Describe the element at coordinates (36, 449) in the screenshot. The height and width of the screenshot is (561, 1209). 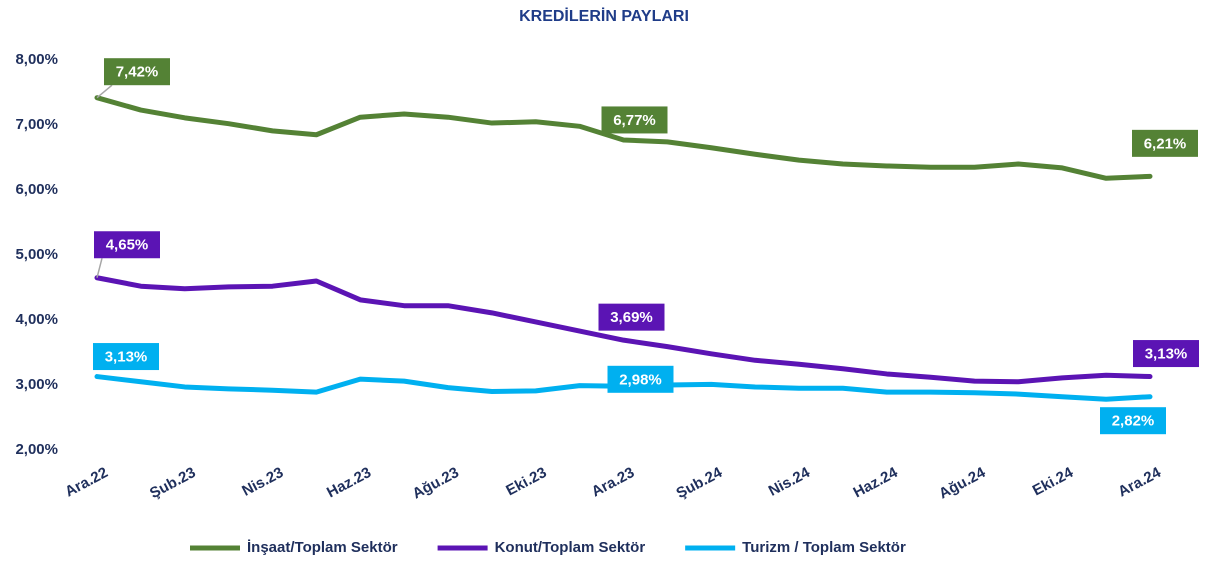
I see `y-tick-label: 2,00%` at that location.